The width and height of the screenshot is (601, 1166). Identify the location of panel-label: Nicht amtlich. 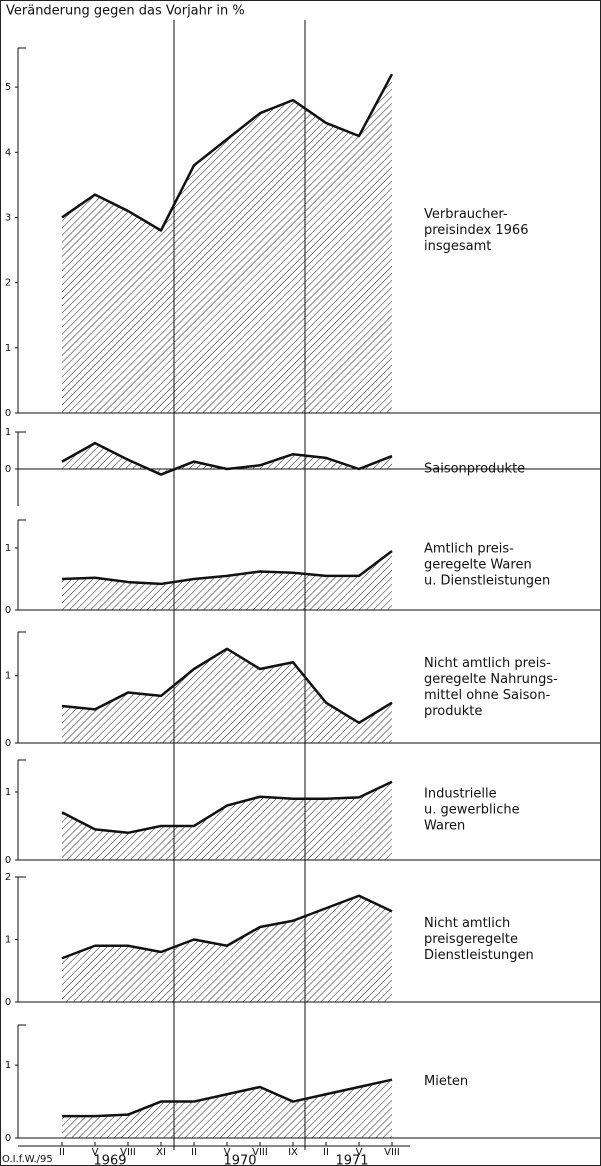
(467, 923).